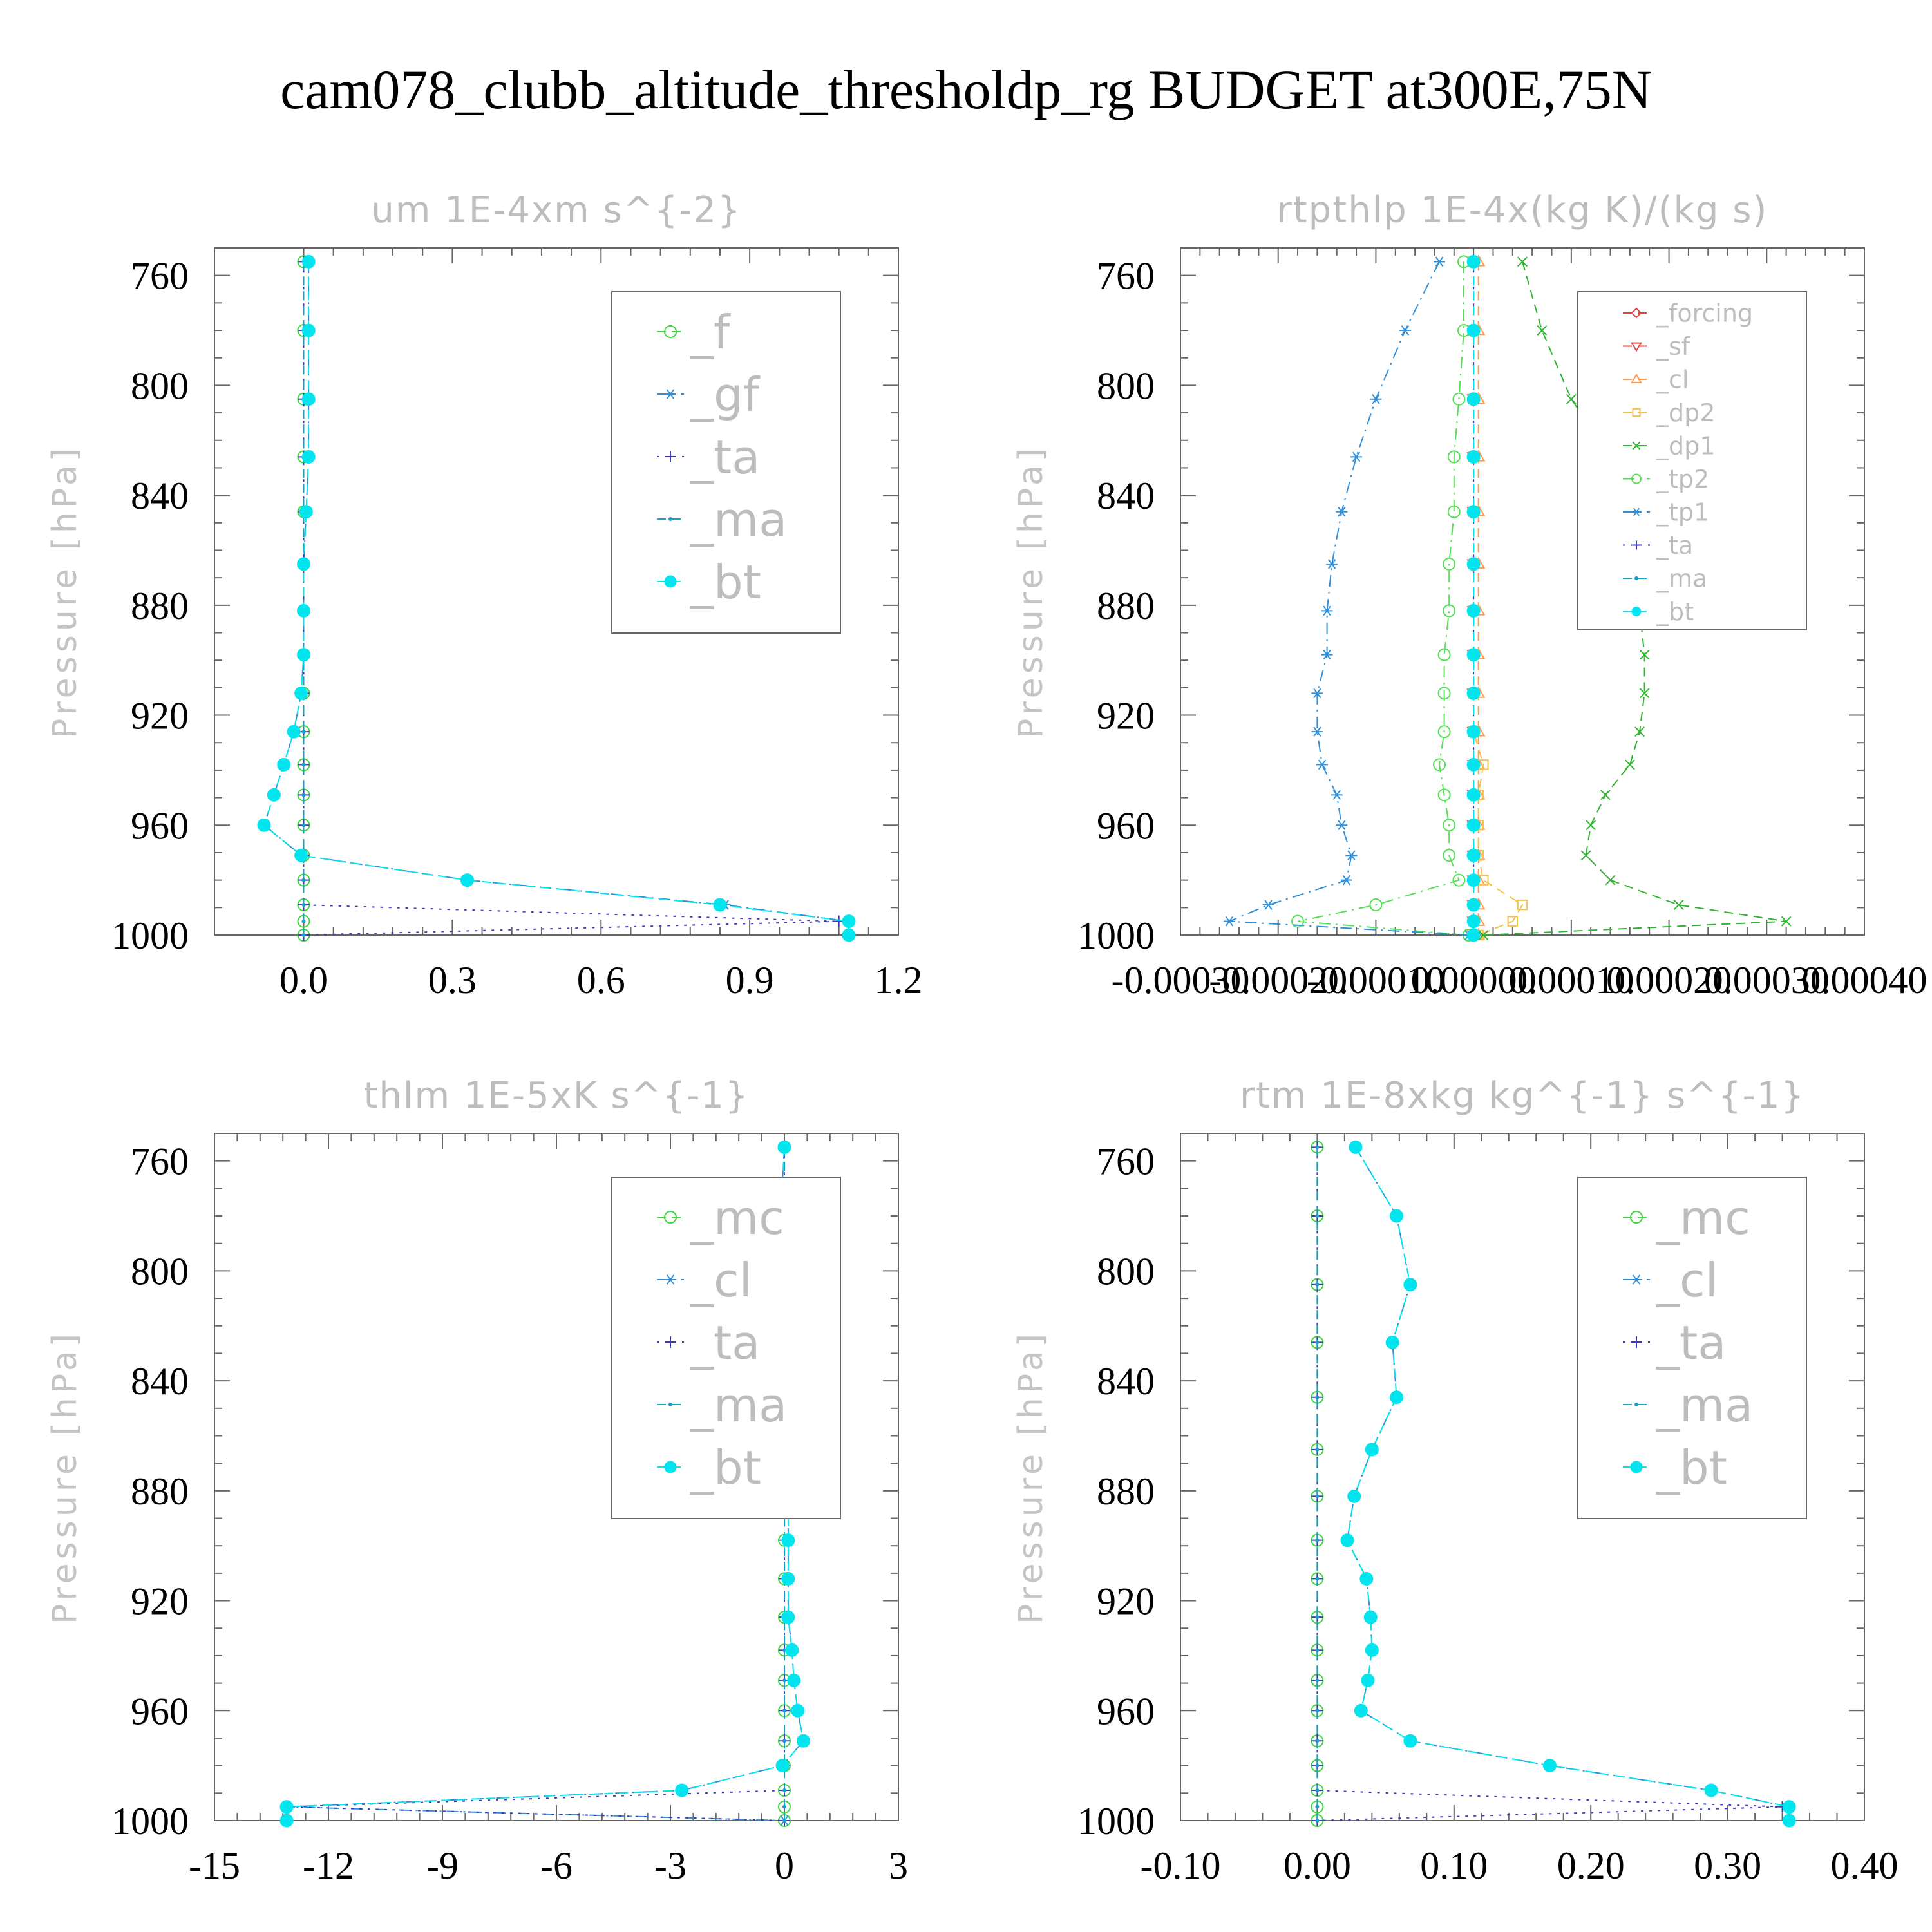  I want to click on legend-label-rtpthlp: _sf, so click(1673, 347).